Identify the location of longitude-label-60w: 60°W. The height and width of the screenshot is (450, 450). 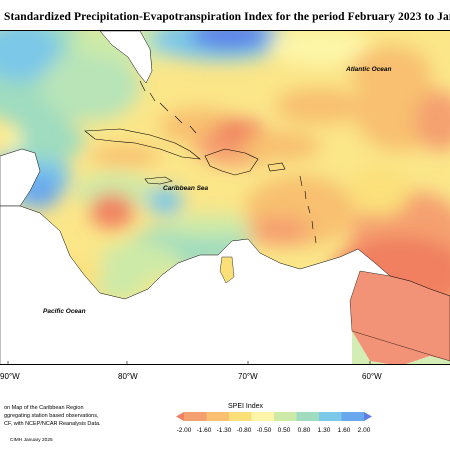
(372, 376).